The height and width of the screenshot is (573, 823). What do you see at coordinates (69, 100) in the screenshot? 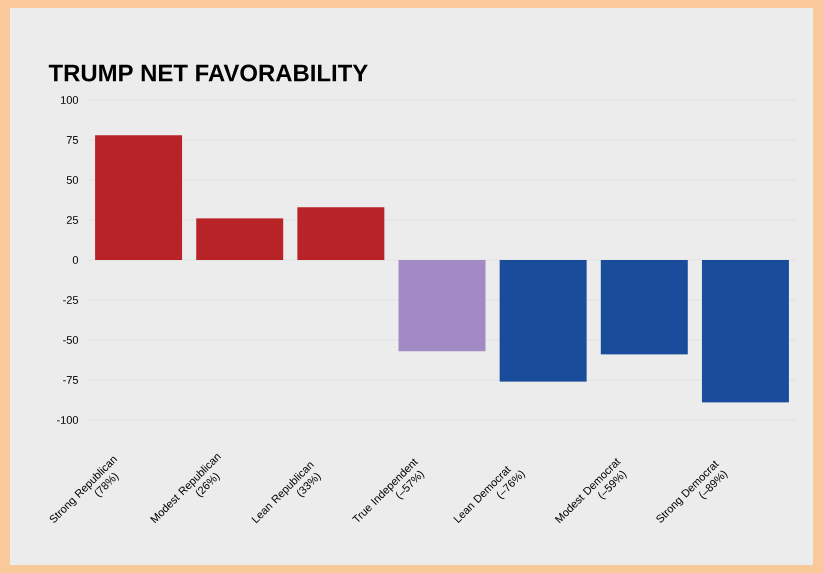
I see `y-tick-label: 100` at bounding box center [69, 100].